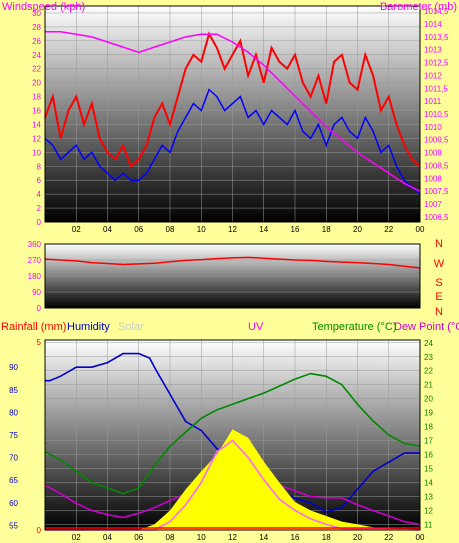 This screenshot has height=543, width=459. I want to click on compass-label: S, so click(438, 283).